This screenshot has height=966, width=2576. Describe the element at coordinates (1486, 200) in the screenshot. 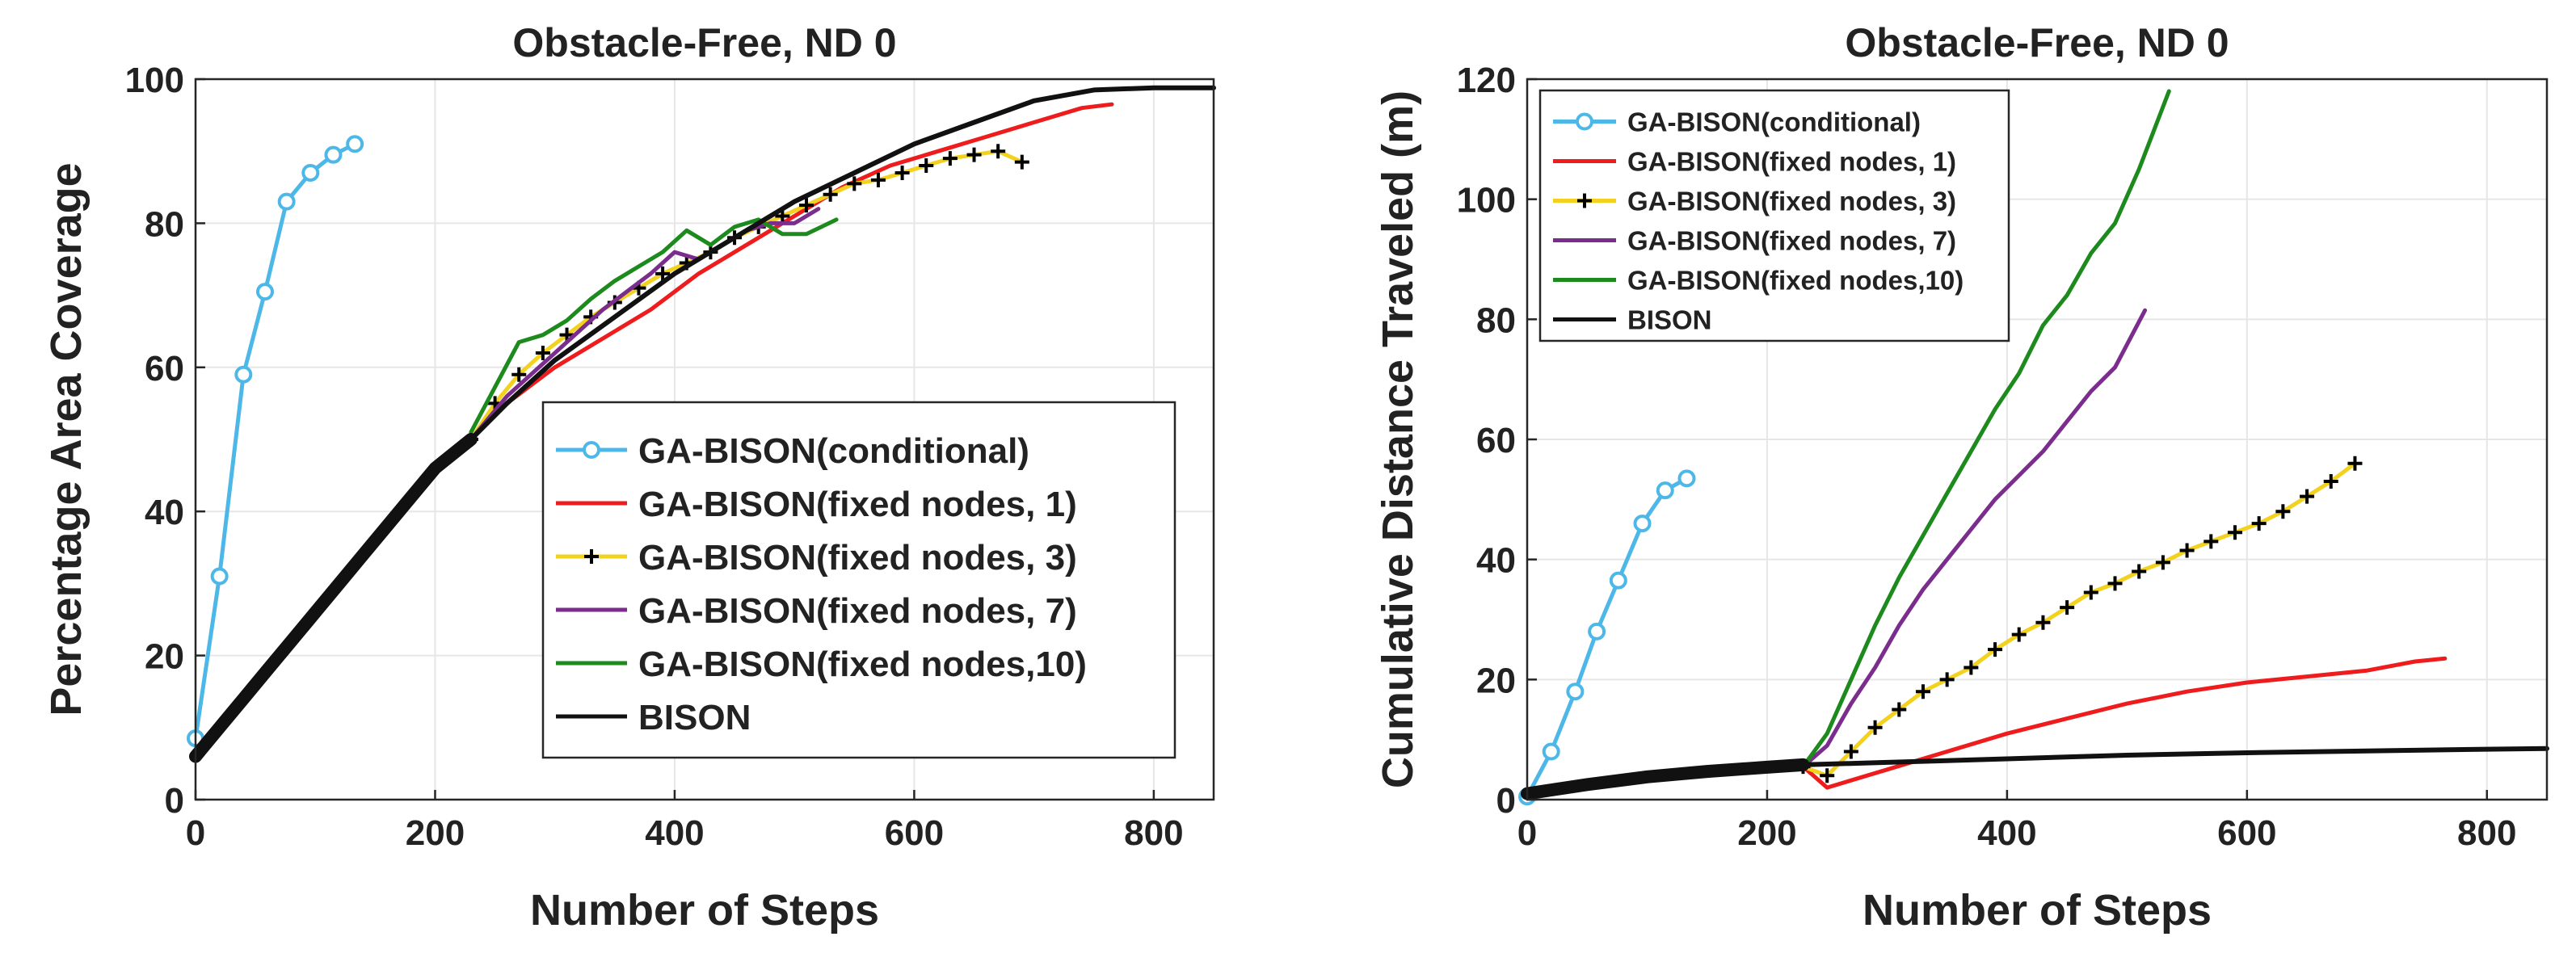

I see `y-tick-label: 100` at that location.